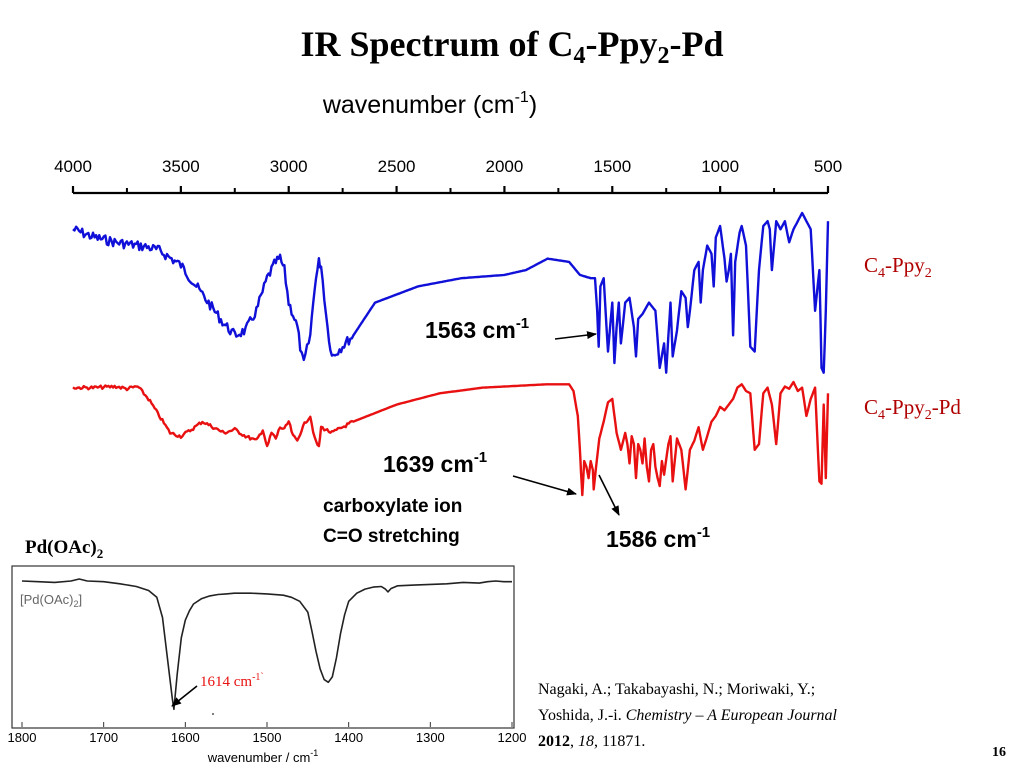 The height and width of the screenshot is (768, 1024). I want to click on inset-tick-label: 1600, so click(185, 737).